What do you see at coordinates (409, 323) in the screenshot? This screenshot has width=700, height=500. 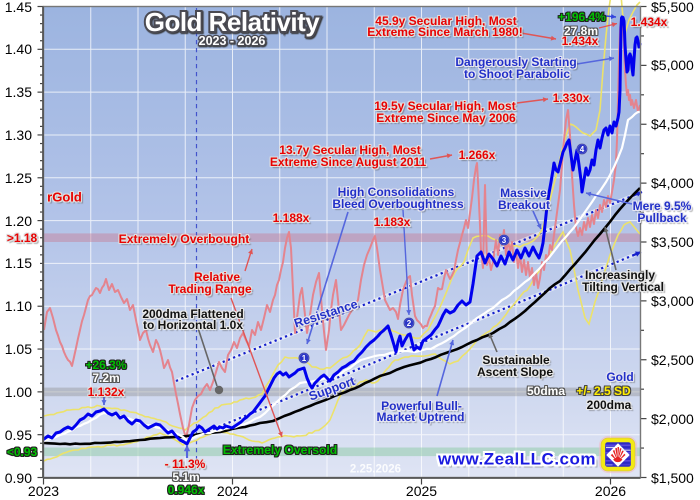 I see `svg-text: 2` at bounding box center [409, 323].